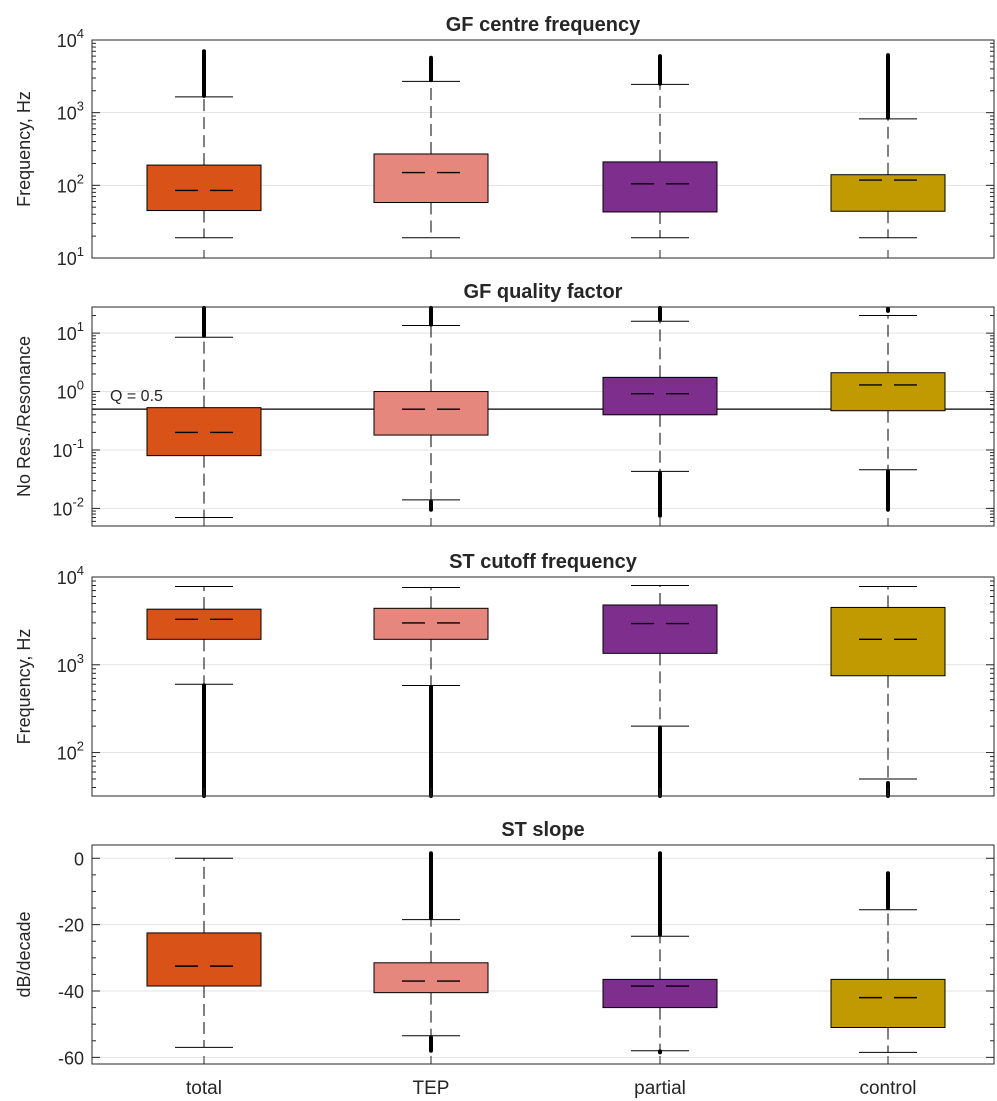 The width and height of the screenshot is (997, 1101). I want to click on x-category-label: total, so click(204, 1088).